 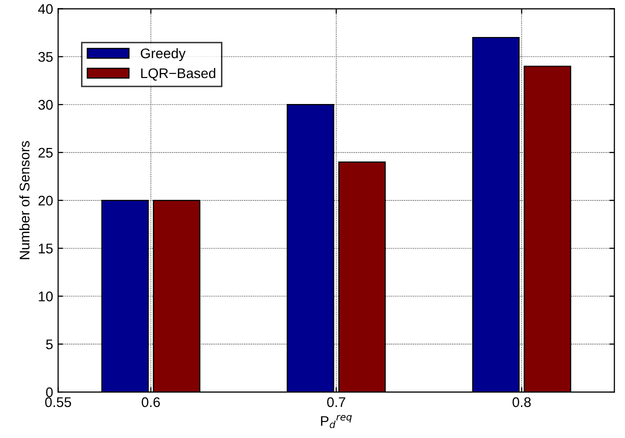 I want to click on y-tick-label: 40, so click(x=45, y=9).